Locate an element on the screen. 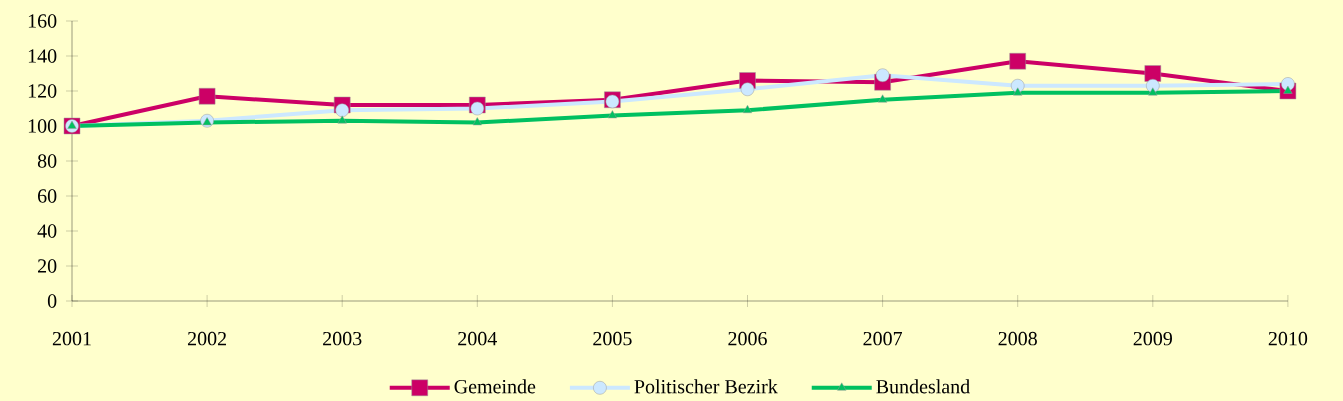 The image size is (1343, 401). legend-label: Gemeinde is located at coordinates (495, 386).